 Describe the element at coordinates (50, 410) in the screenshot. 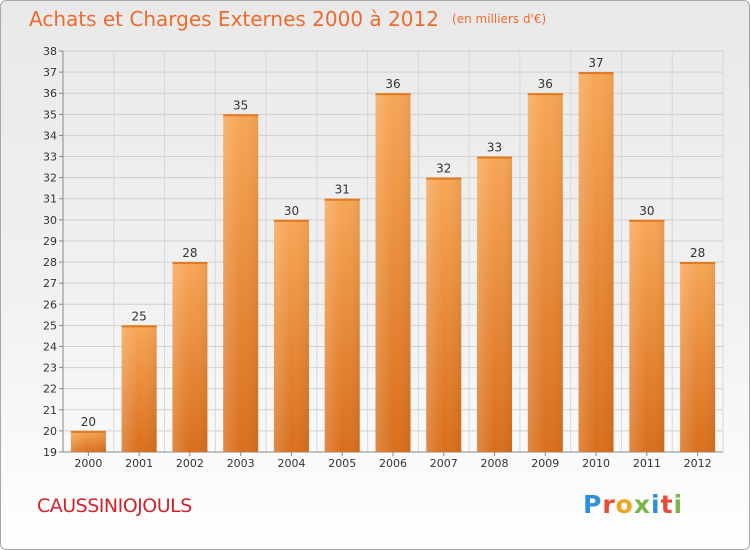

I see `y-tick-label: 21` at that location.